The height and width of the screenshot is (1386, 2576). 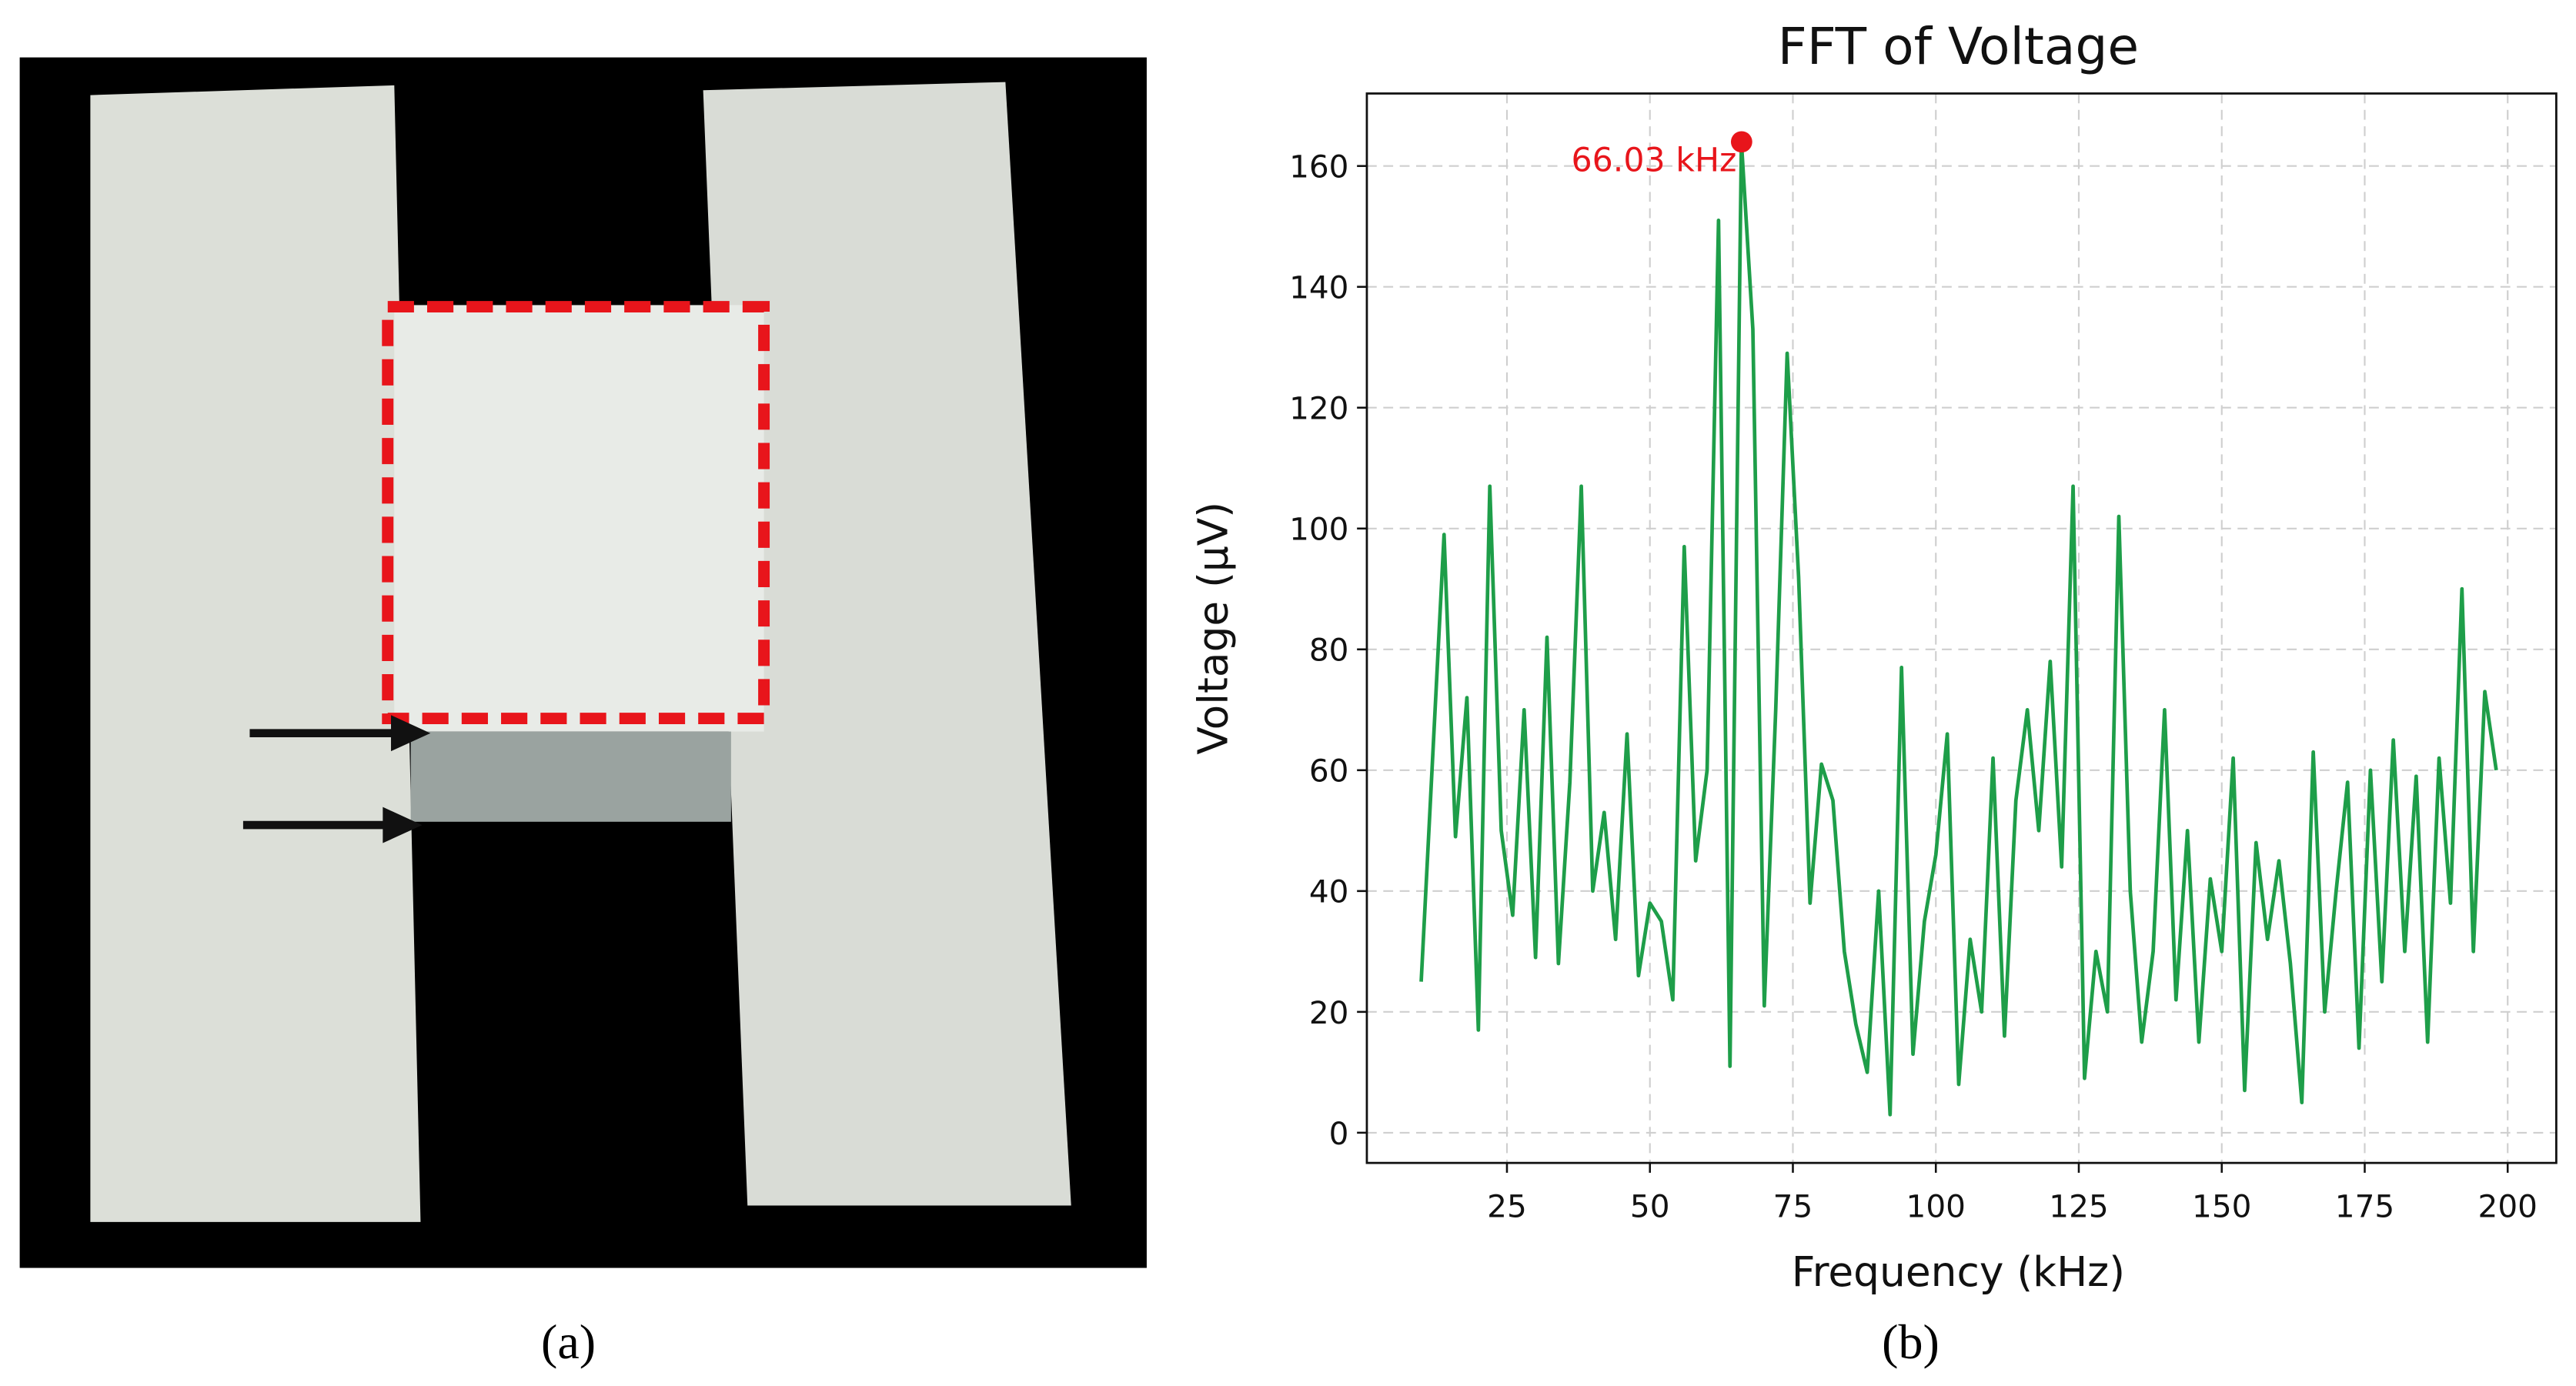 What do you see at coordinates (1329, 891) in the screenshot?
I see `y-tick-label: 40` at bounding box center [1329, 891].